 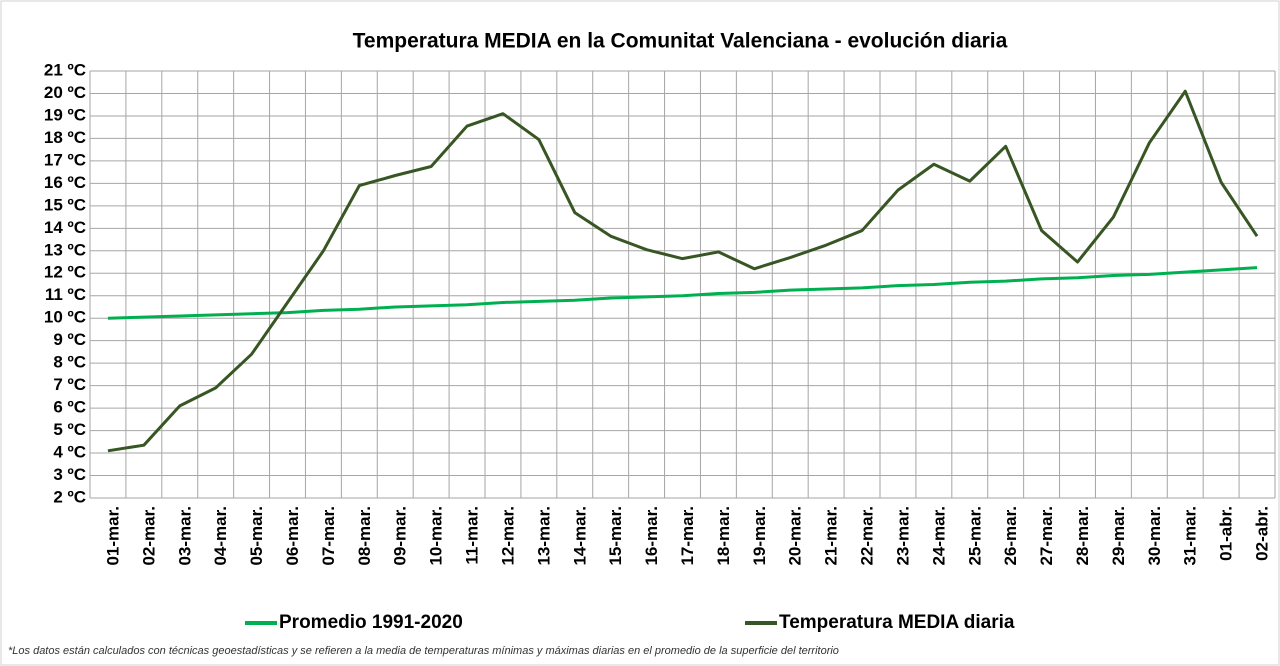 I want to click on x-tick-label: 04-mar., so click(x=220, y=536).